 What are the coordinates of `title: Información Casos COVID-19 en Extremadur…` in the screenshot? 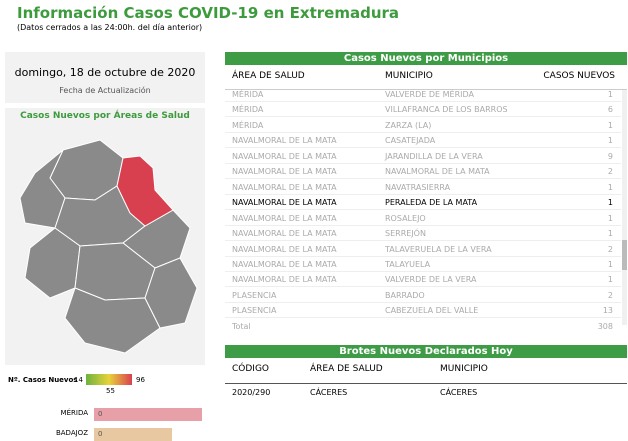 It's located at (208, 13).